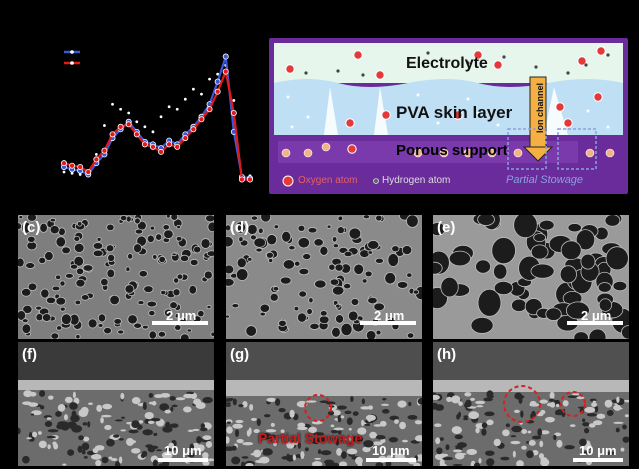  I want to click on scale-text-g: 10 μm, so click(391, 450).